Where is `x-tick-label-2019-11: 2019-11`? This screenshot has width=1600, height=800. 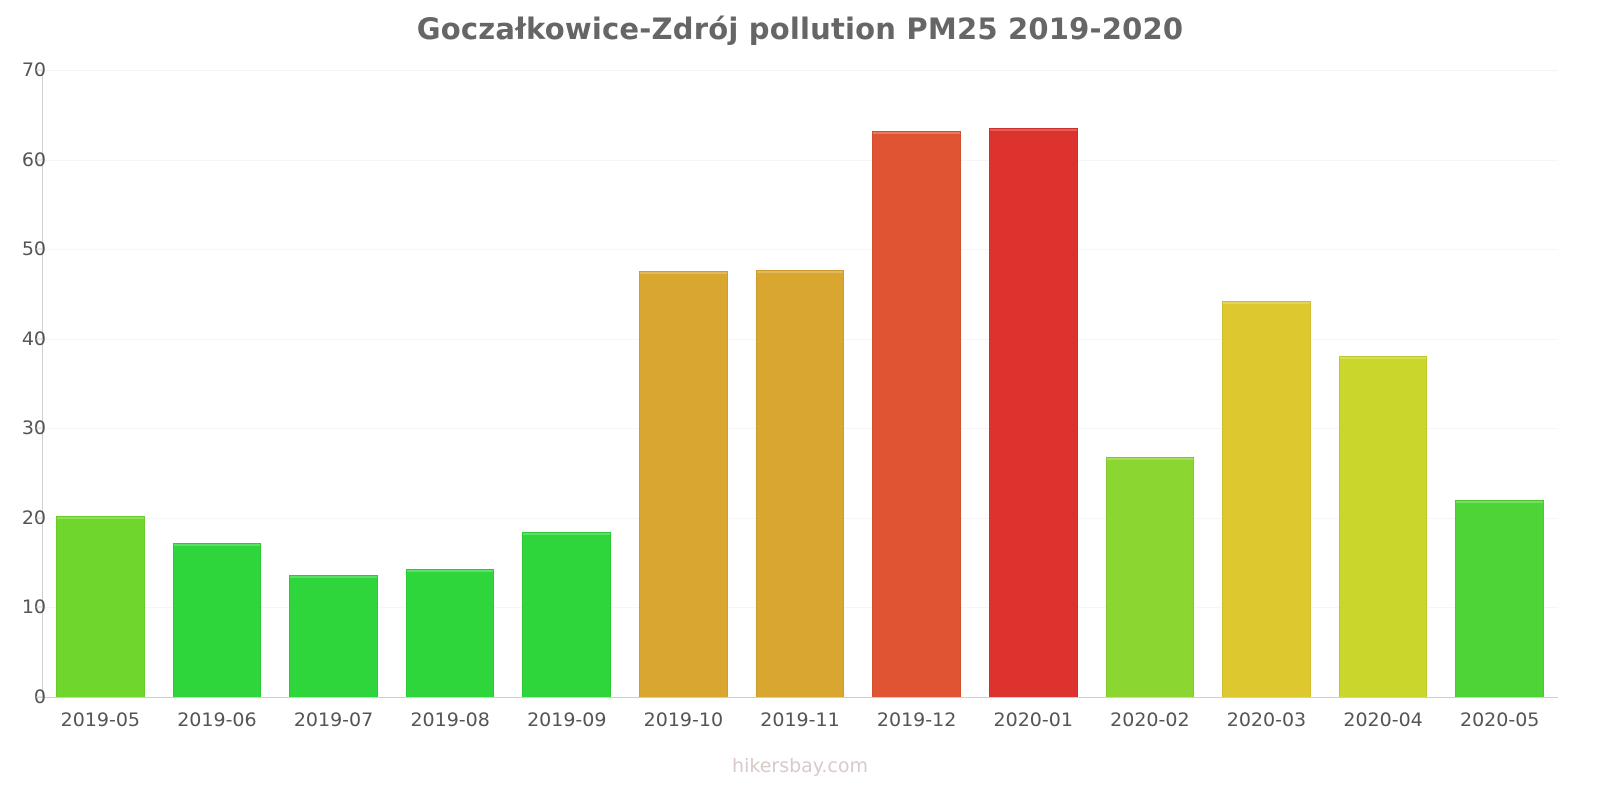 x-tick-label-2019-11: 2019-11 is located at coordinates (800, 720).